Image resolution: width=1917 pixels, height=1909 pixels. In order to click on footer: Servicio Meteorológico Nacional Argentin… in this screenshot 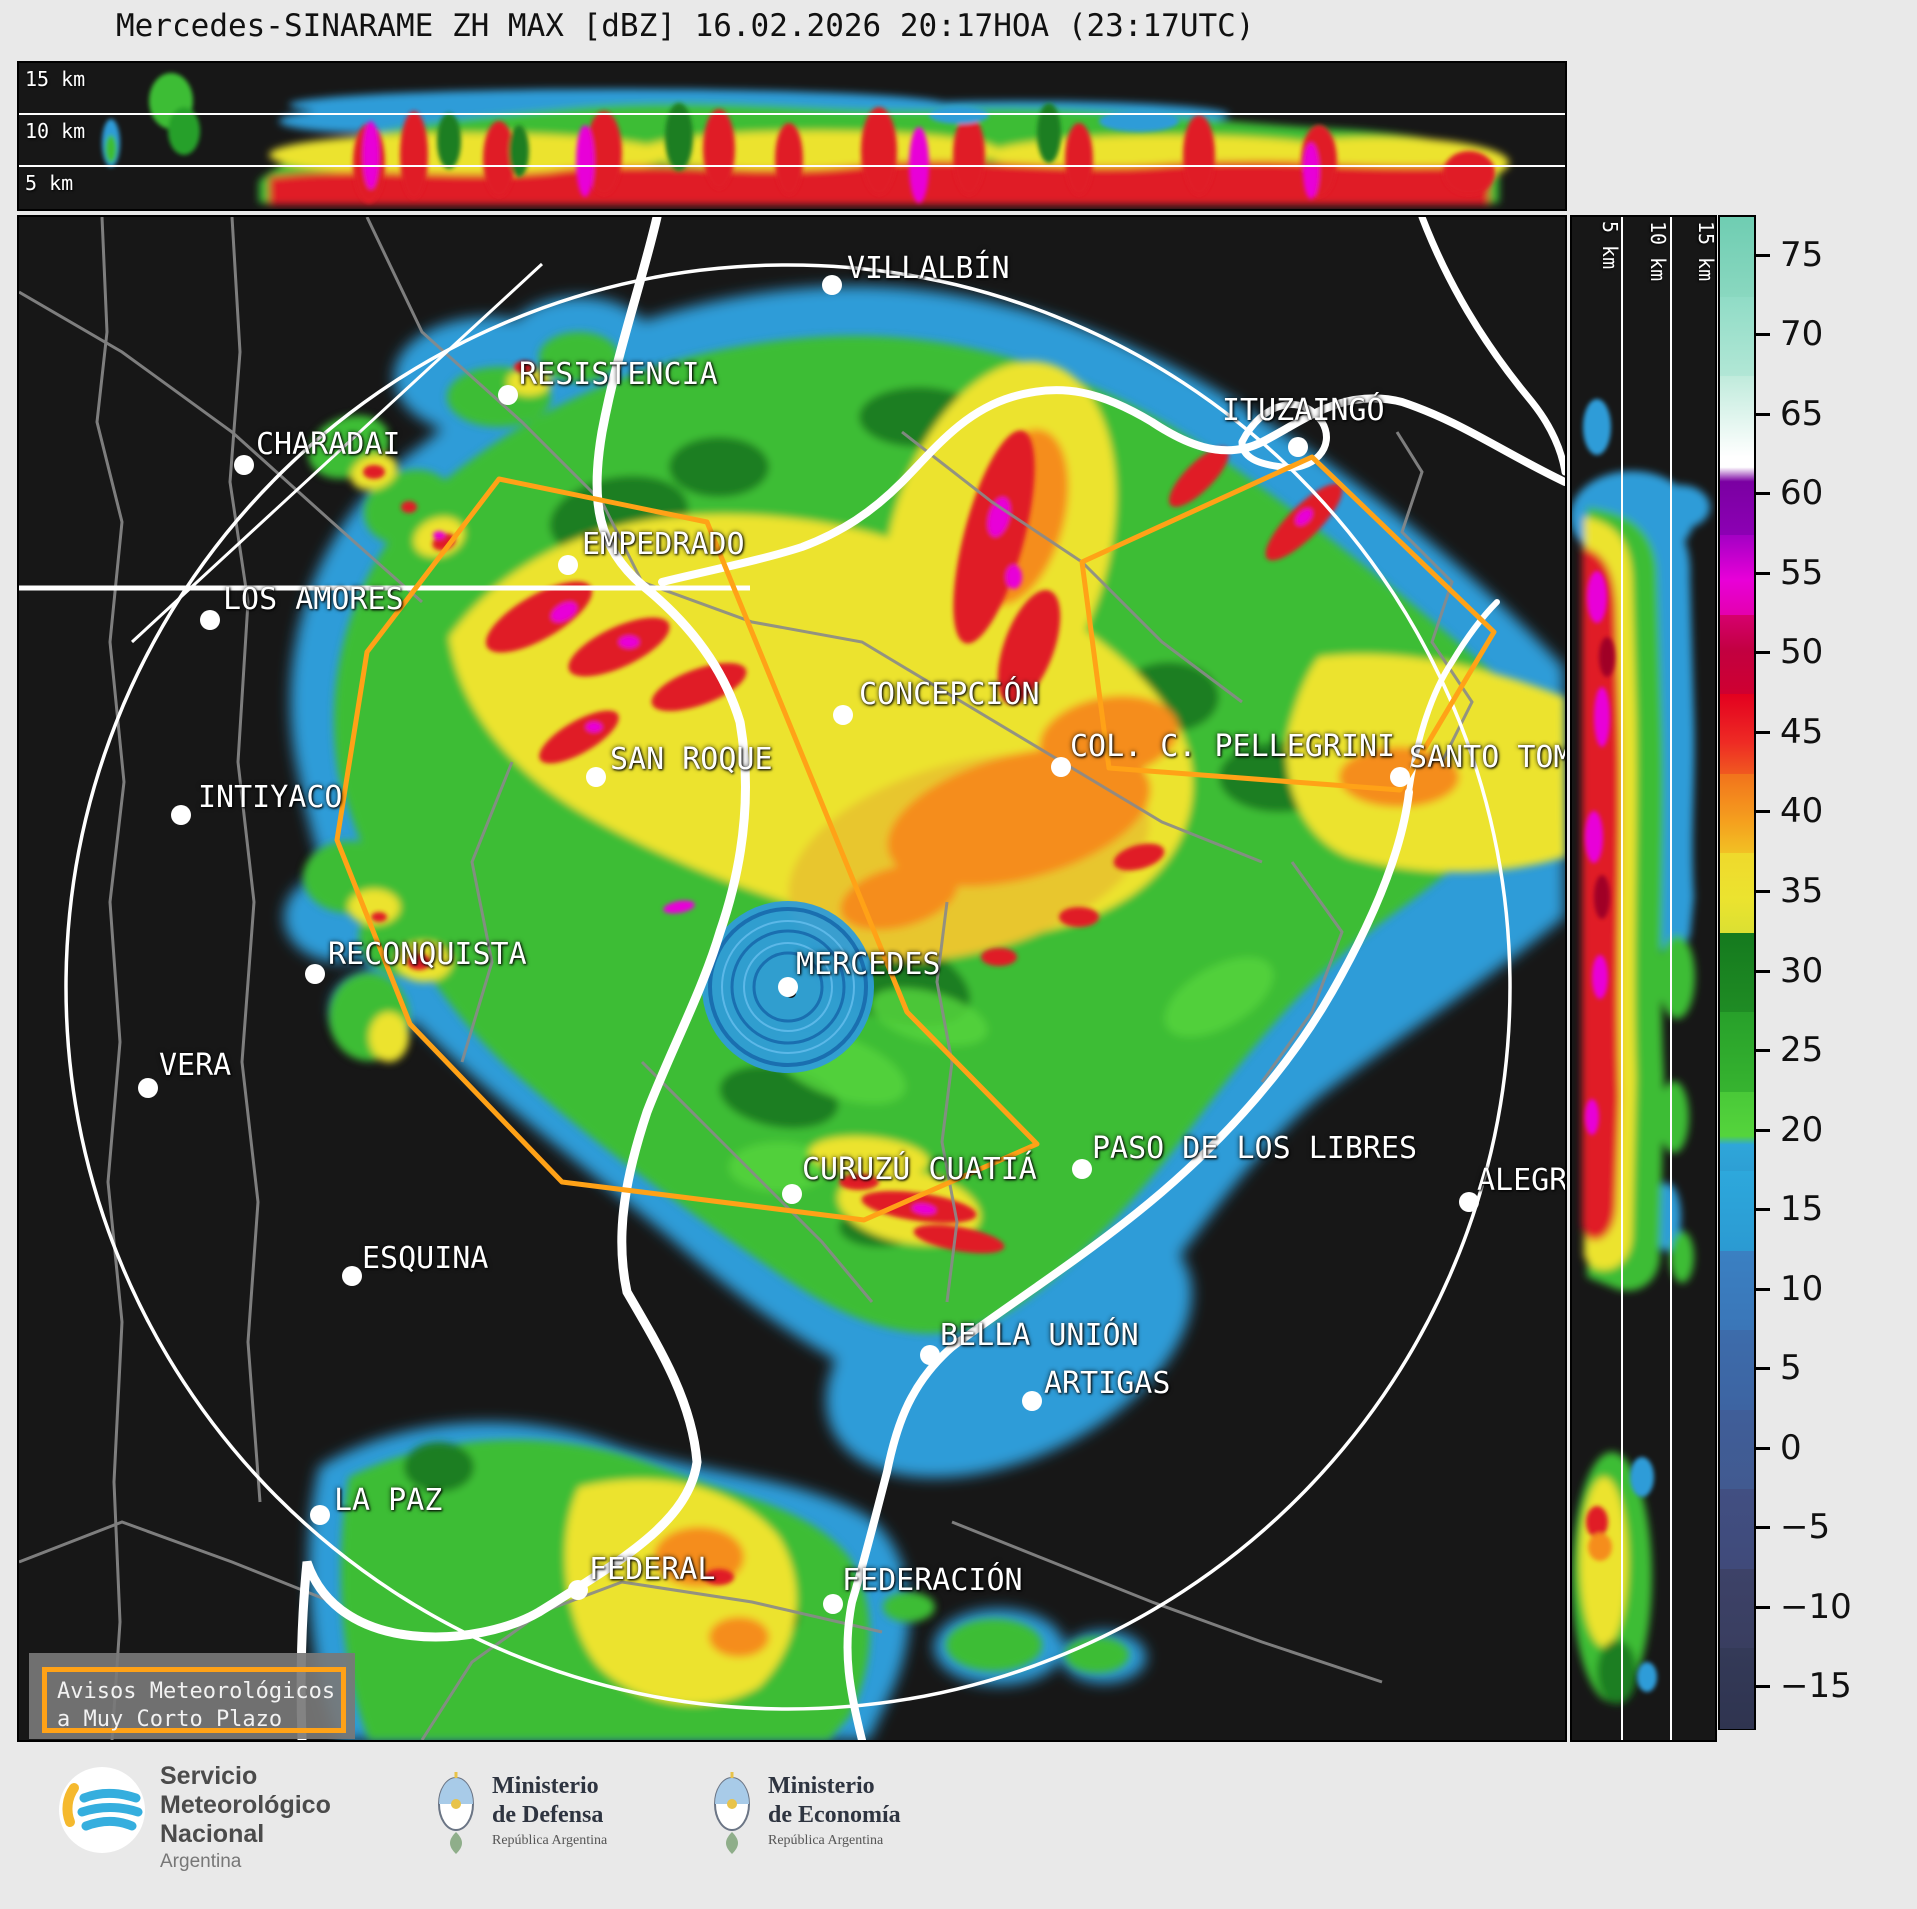, I will do `click(958, 1825)`.